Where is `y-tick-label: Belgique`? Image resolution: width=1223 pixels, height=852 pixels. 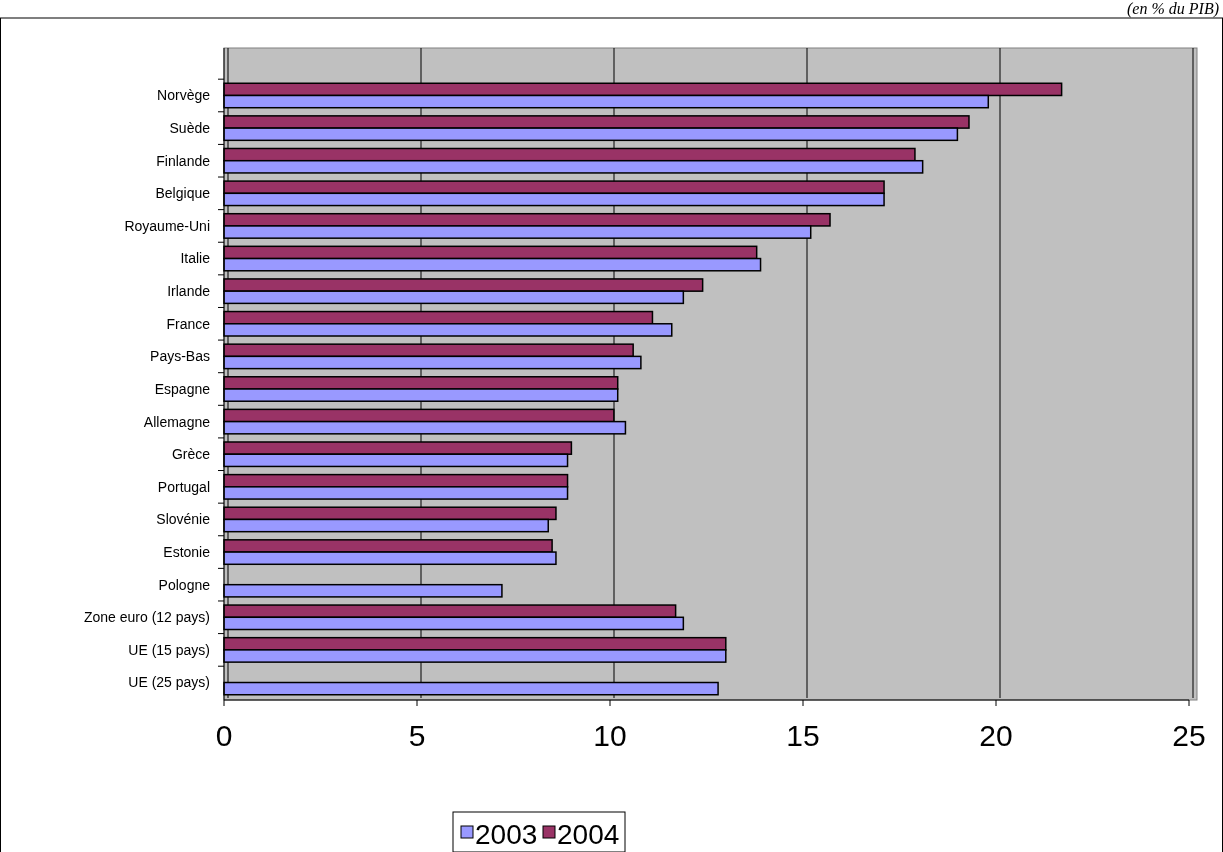
y-tick-label: Belgique is located at coordinates (183, 193).